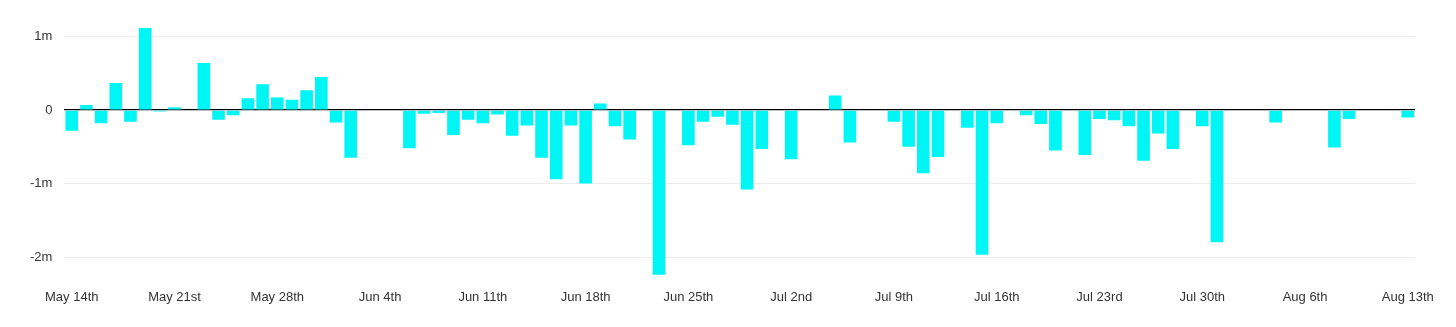 The image size is (1456, 327). What do you see at coordinates (277, 296) in the screenshot?
I see `x-tick-label: May 28th` at bounding box center [277, 296].